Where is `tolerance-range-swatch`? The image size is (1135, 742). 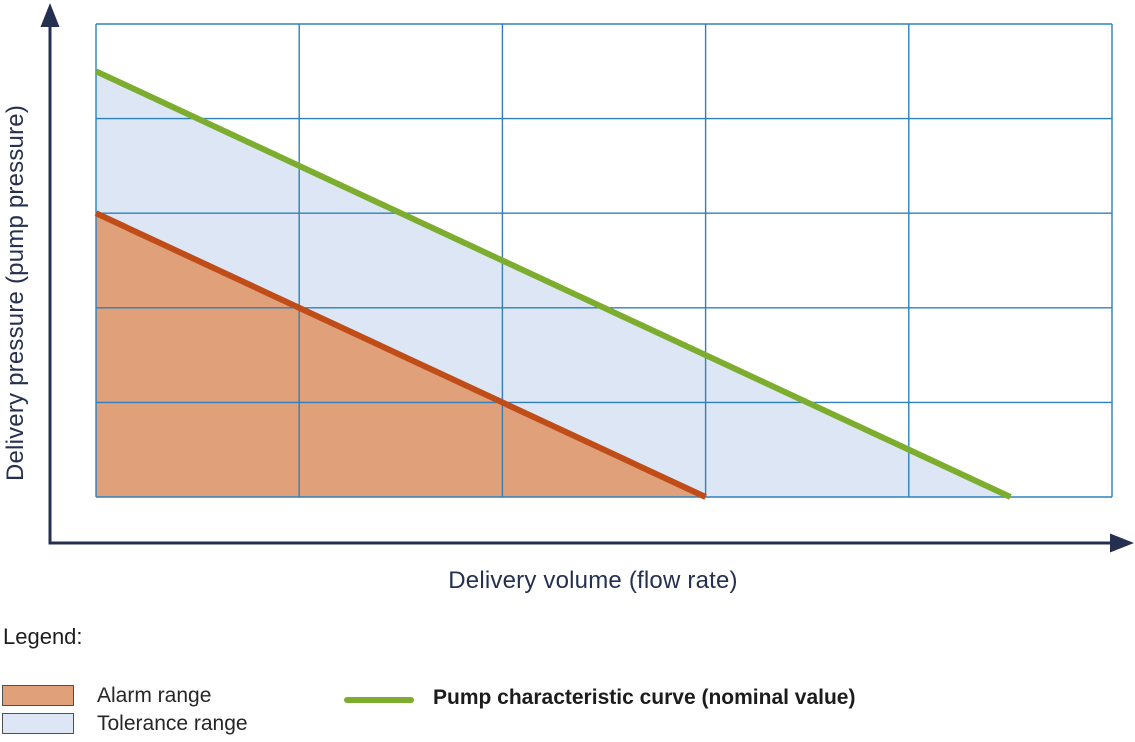 tolerance-range-swatch is located at coordinates (38, 723).